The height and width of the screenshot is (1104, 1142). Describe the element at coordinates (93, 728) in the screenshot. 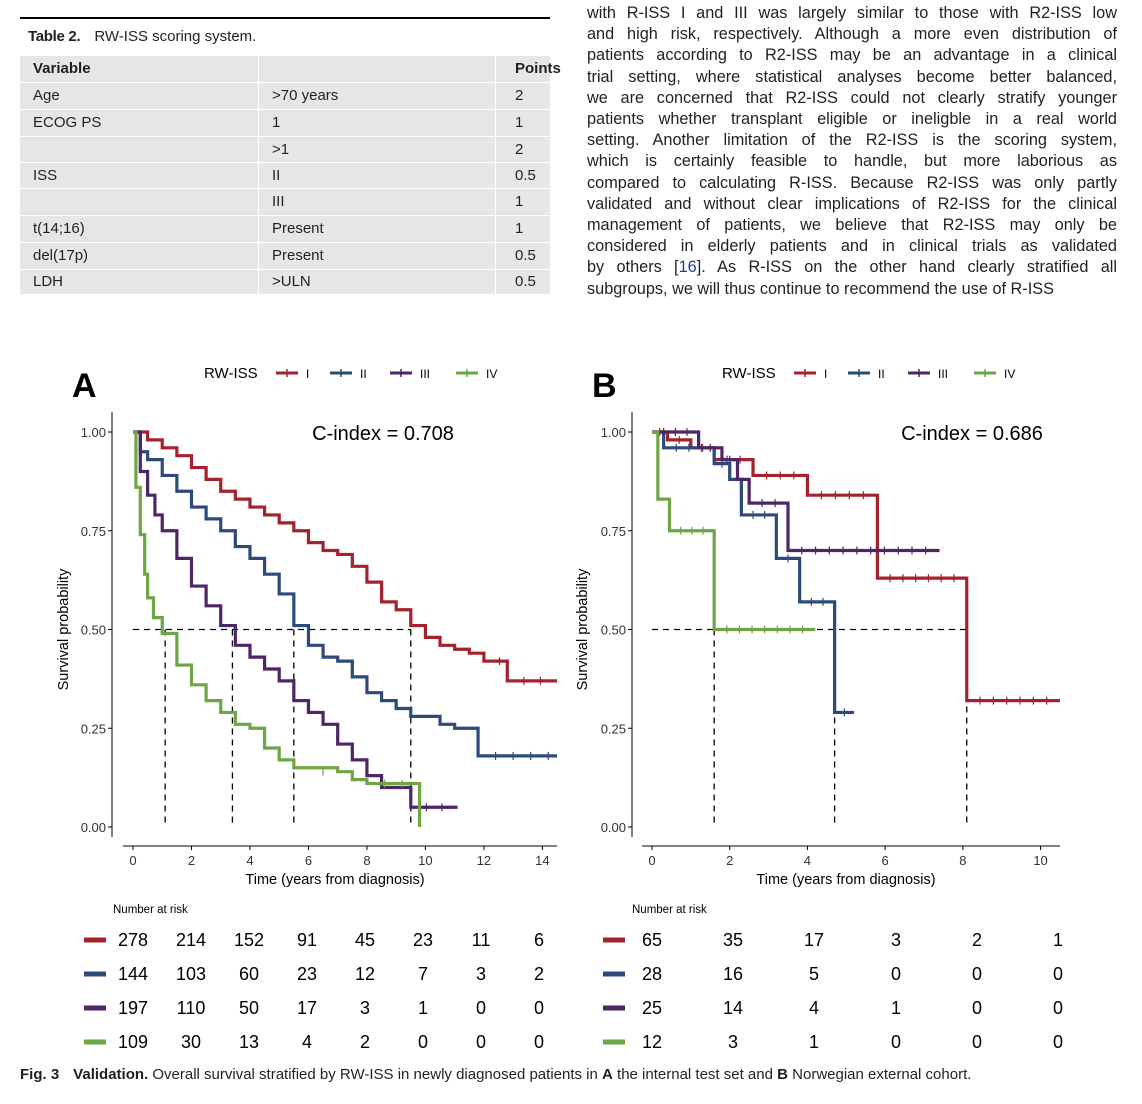

I see `panel-a-y-tick-label: 0.25` at that location.